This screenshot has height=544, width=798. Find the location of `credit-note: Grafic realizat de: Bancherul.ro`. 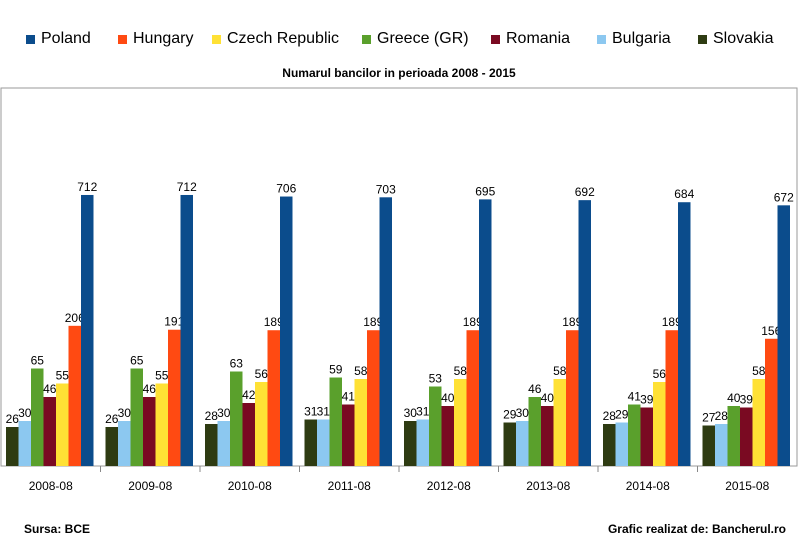

credit-note: Grafic realizat de: Bancherul.ro is located at coordinates (696, 529).